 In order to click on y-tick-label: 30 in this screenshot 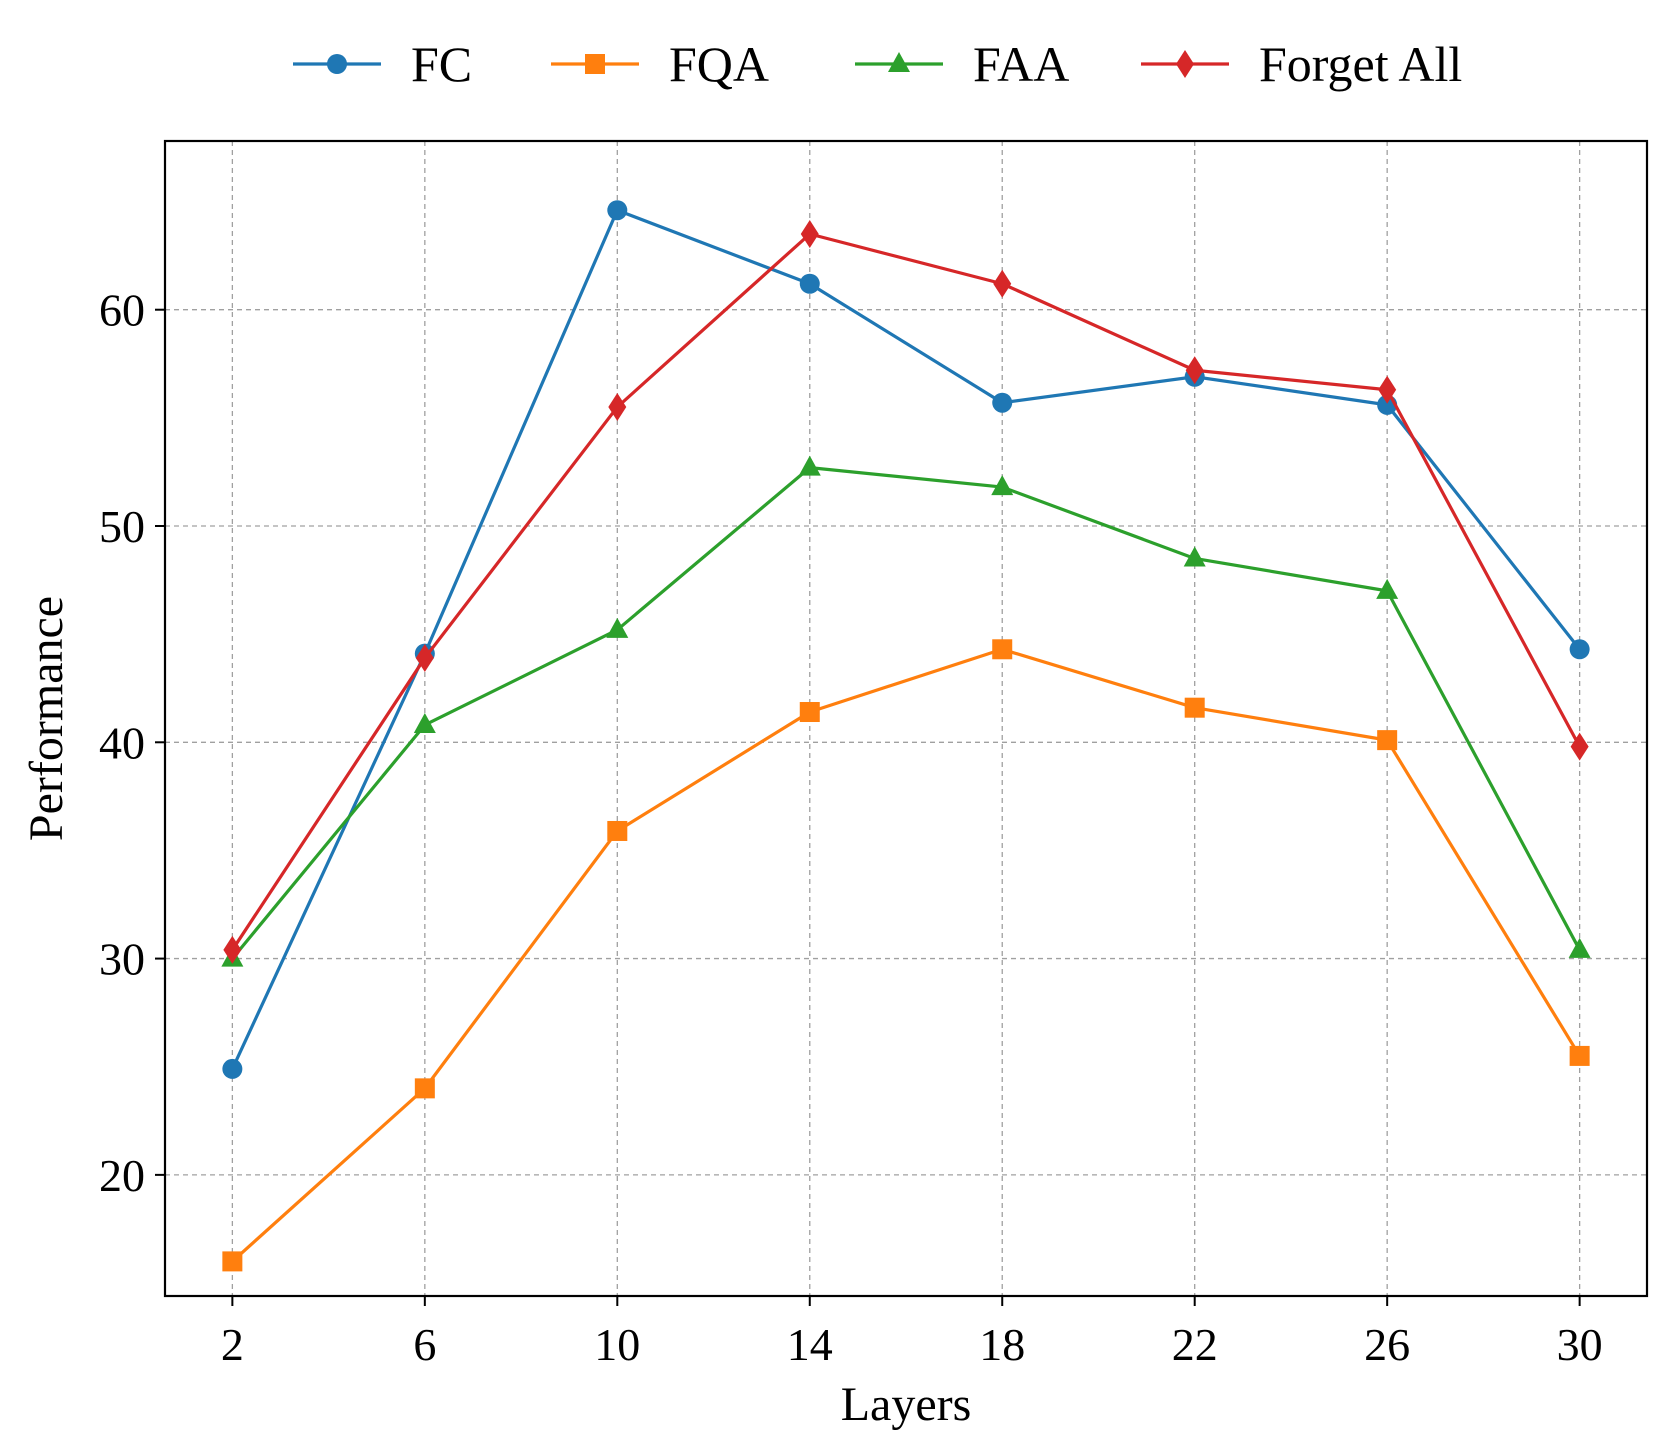, I will do `click(122, 959)`.